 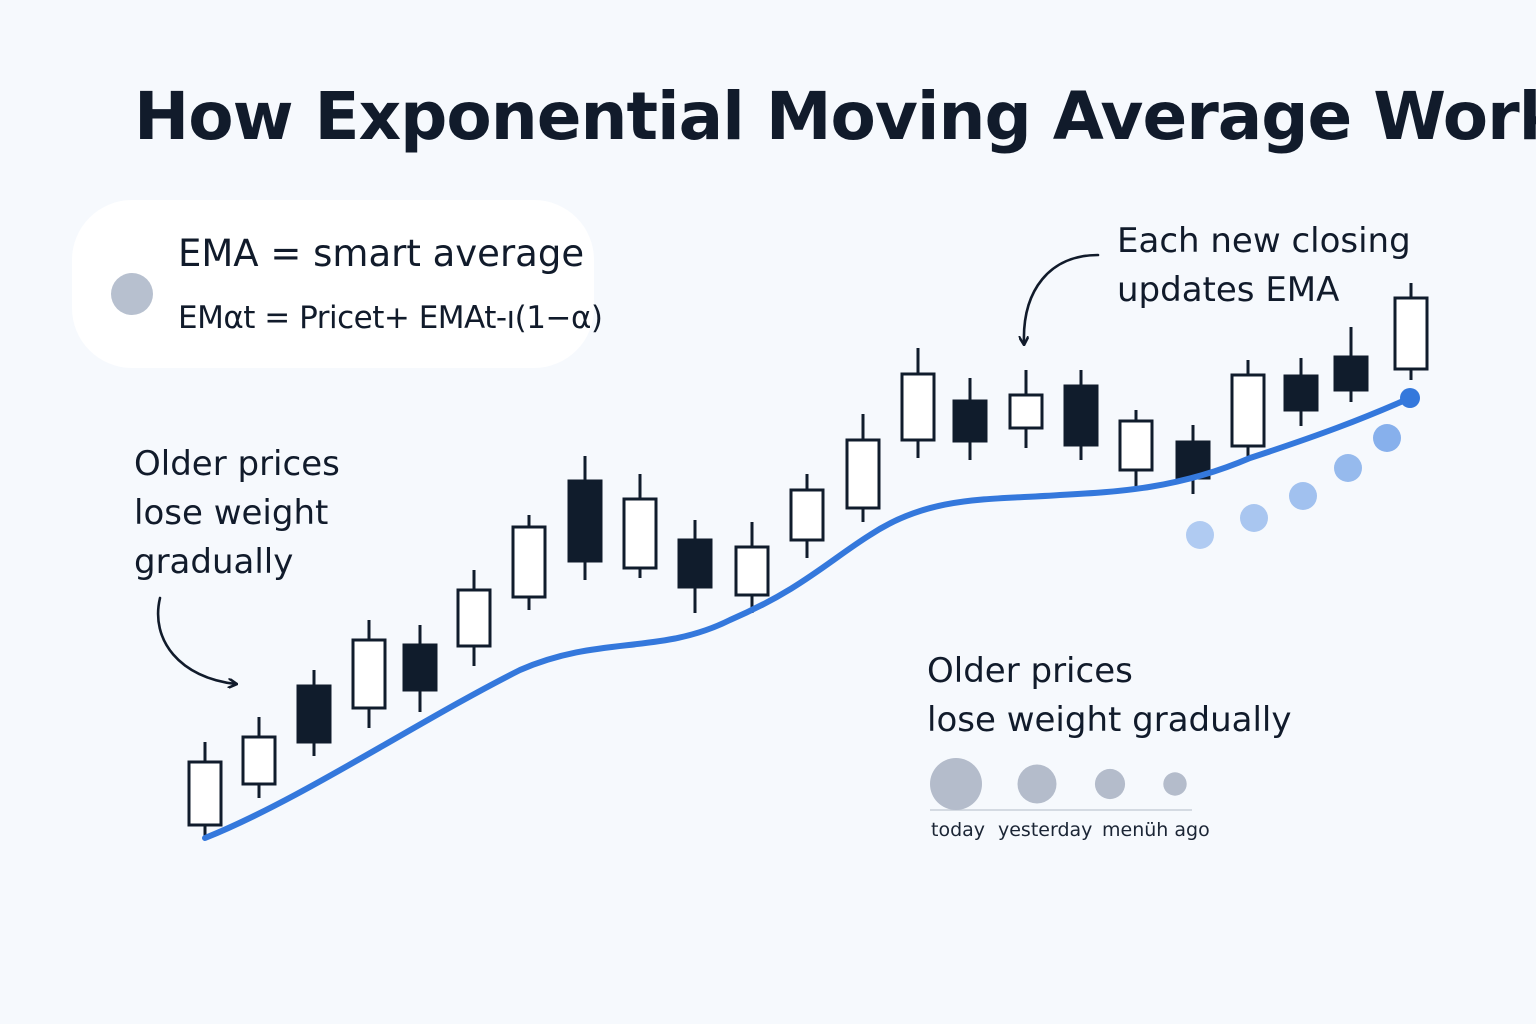 I want to click on page-title: How Exponential Moving Average Works, so click(x=835, y=116).